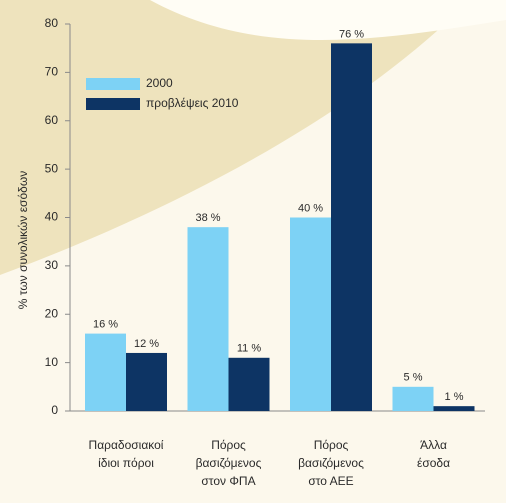 The width and height of the screenshot is (506, 503). Describe the element at coordinates (126, 445) in the screenshot. I see `x-tick-label: Παραδοσιακοί` at that location.